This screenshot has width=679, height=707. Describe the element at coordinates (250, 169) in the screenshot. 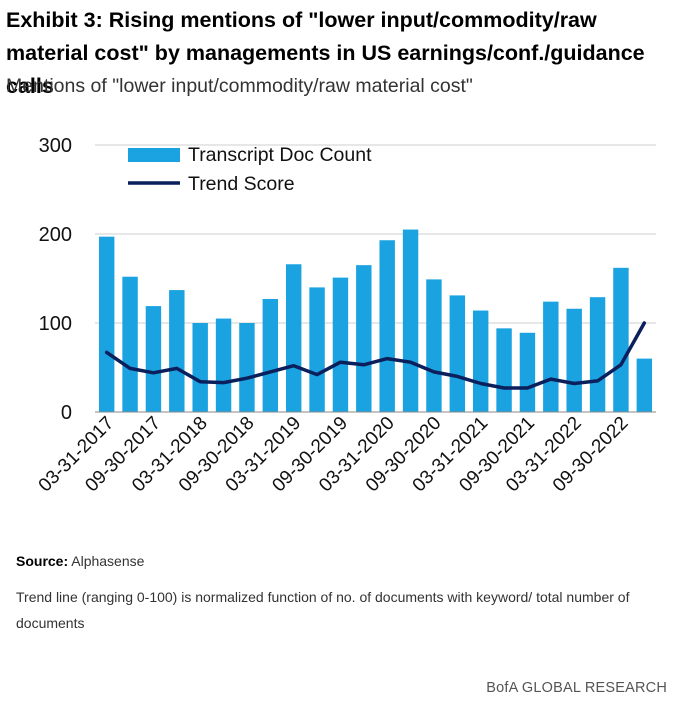

I see `legend: Transcript Doc Count Trend Score` at that location.